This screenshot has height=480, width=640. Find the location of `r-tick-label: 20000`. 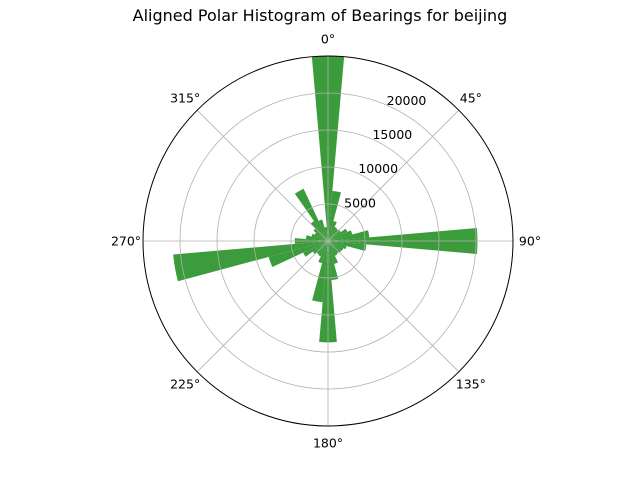

r-tick-label: 20000 is located at coordinates (407, 100).